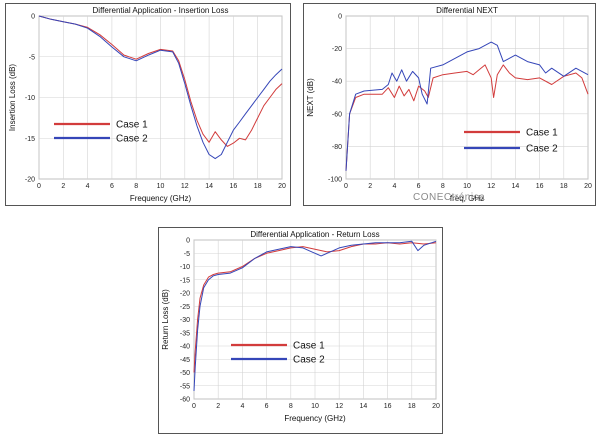 This screenshot has width=600, height=435. I want to click on y-axis-label: Return Loss (dB), so click(165, 319).